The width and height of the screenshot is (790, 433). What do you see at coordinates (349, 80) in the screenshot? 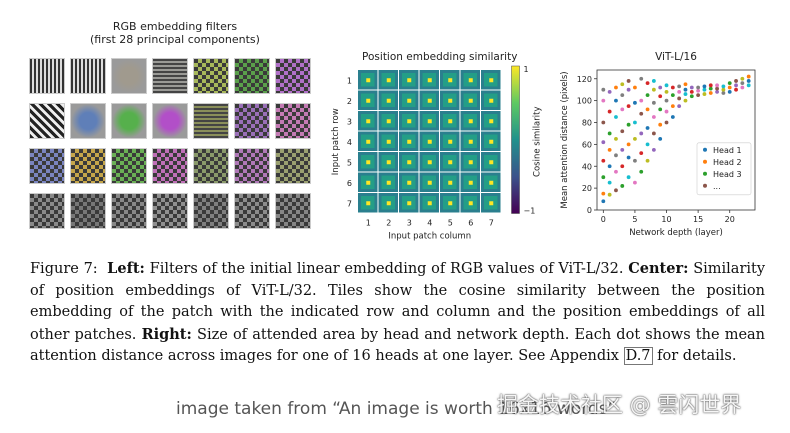
I see `row-tick-label: 1` at bounding box center [349, 80].